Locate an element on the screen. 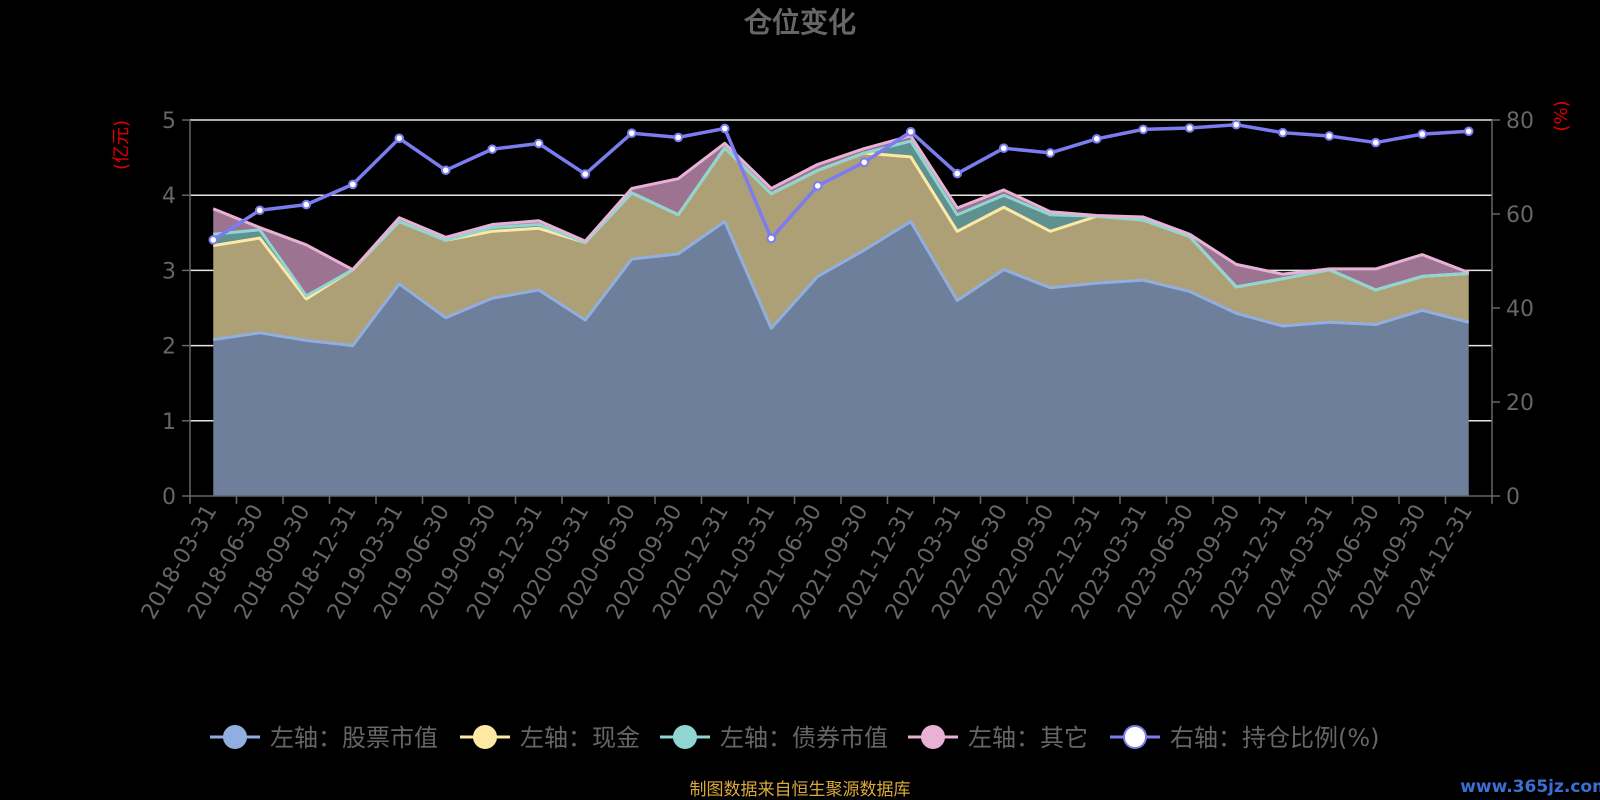 This screenshot has height=800, width=1600. left-axis-tick-label: 3 is located at coordinates (169, 271).